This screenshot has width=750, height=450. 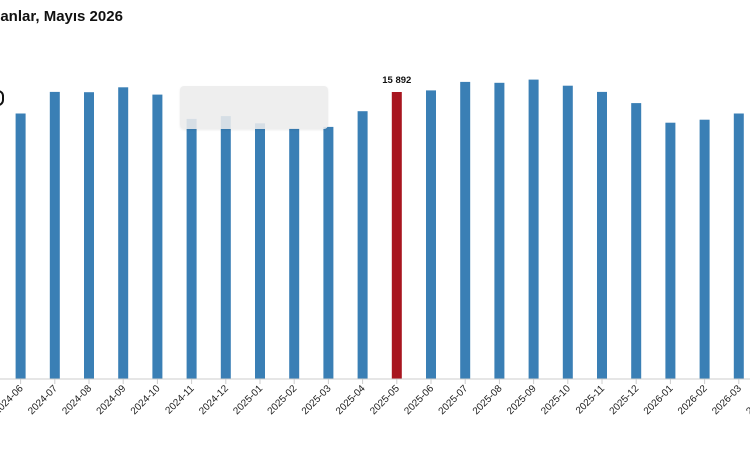 What do you see at coordinates (556, 400) in the screenshot?
I see `x-tick-label: 2025-10` at bounding box center [556, 400].